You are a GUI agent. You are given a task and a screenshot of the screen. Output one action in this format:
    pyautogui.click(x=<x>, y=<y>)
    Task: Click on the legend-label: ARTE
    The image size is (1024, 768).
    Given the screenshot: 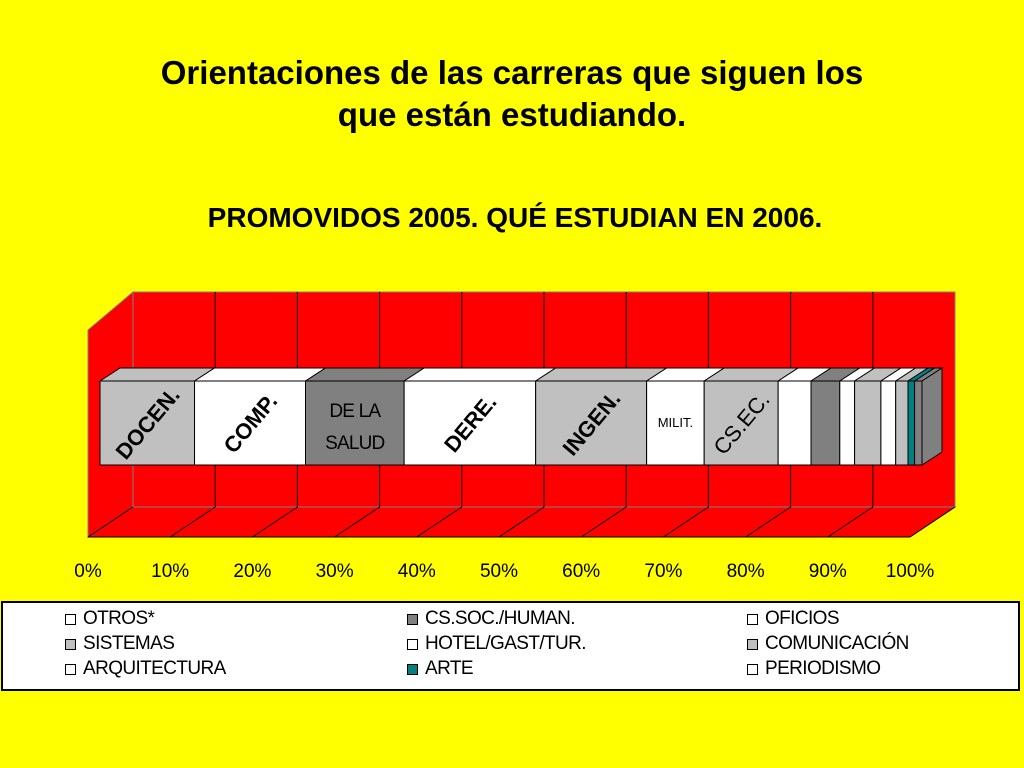 What is the action you would take?
    pyautogui.click(x=449, y=668)
    